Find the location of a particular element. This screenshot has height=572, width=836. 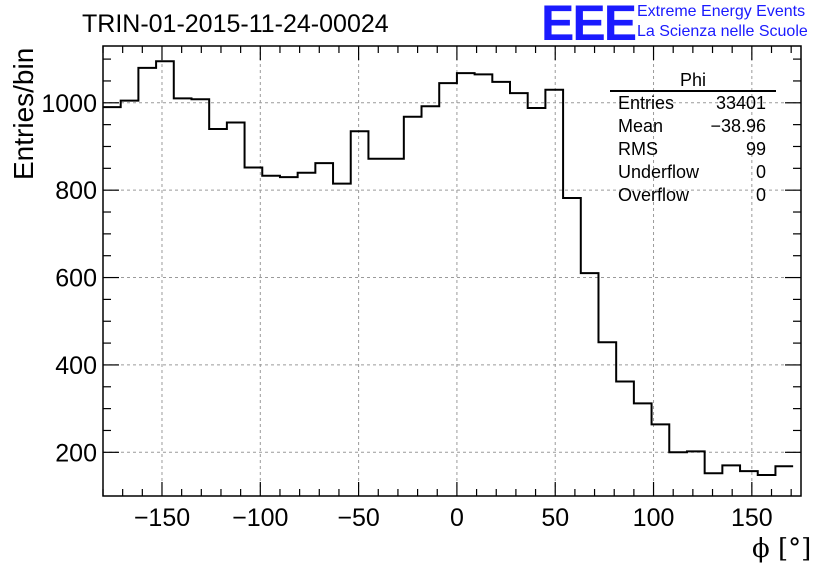

stats-value: −38.96 is located at coordinates (738, 126).